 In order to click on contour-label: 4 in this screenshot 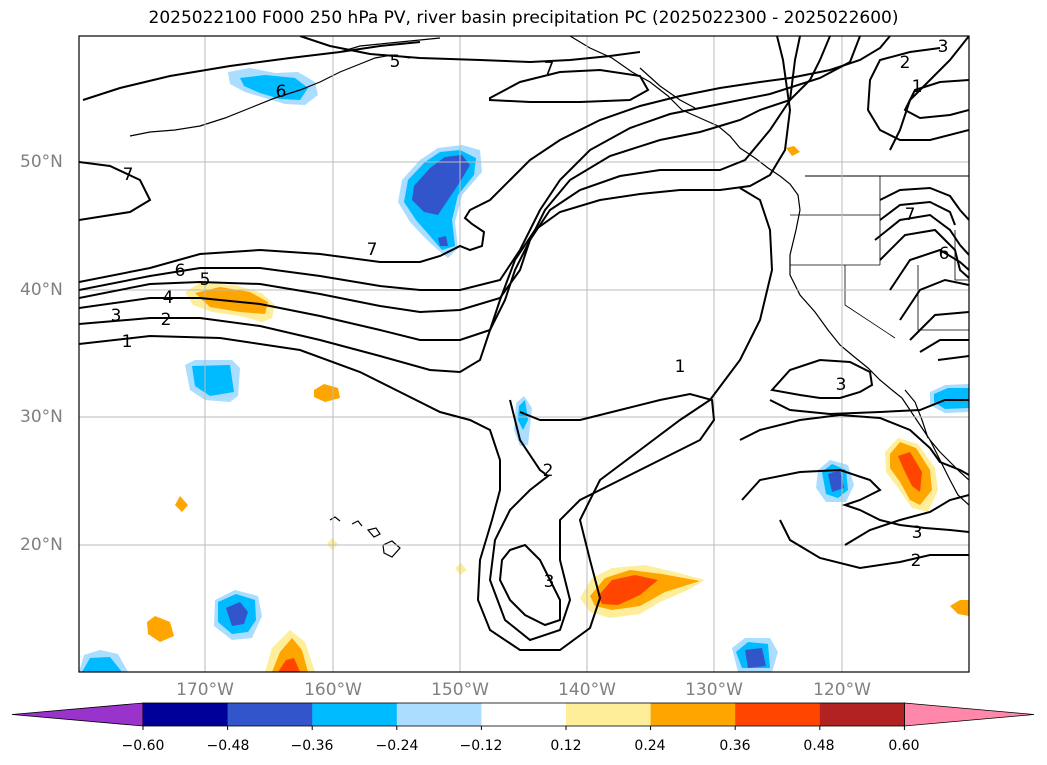, I will do `click(168, 298)`.